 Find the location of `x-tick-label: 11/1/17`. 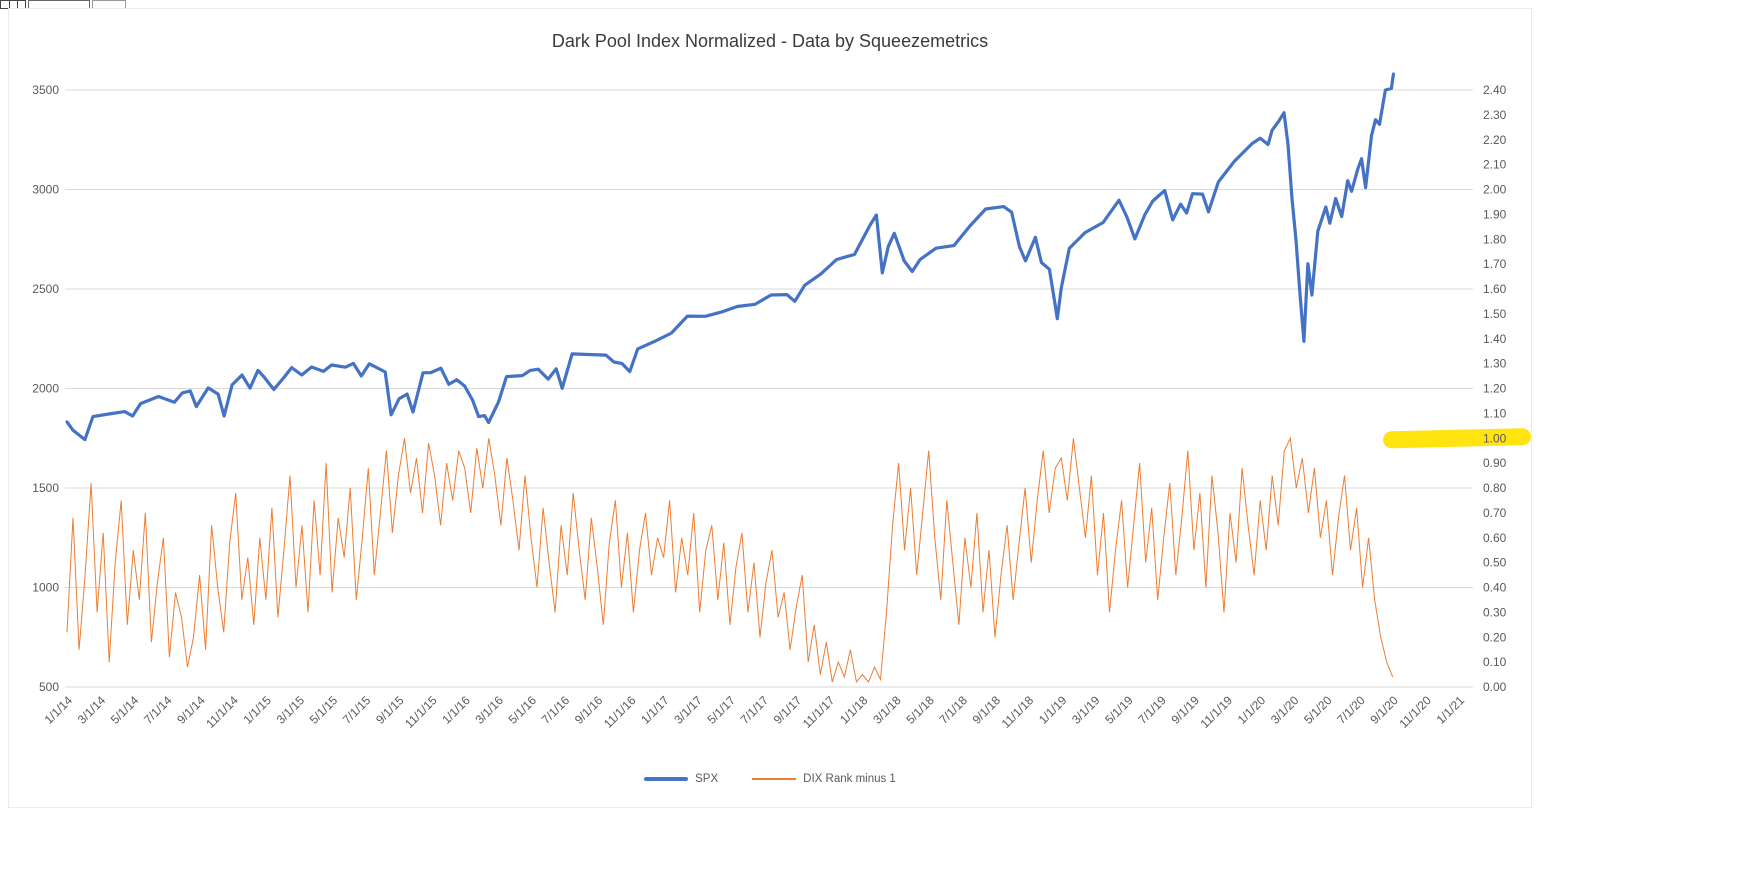

x-tick-label: 11/1/17 is located at coordinates (819, 712).